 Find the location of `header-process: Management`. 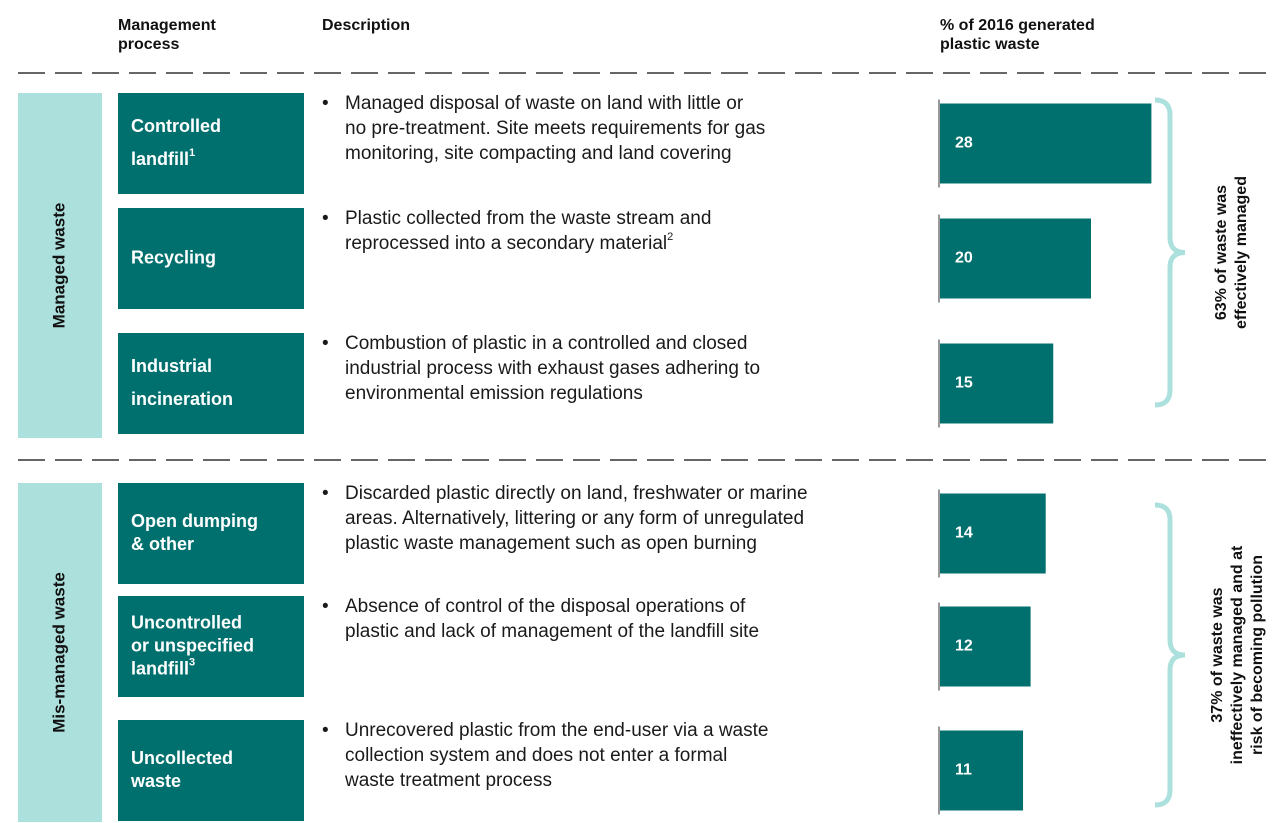

header-process: Management is located at coordinates (167, 25).